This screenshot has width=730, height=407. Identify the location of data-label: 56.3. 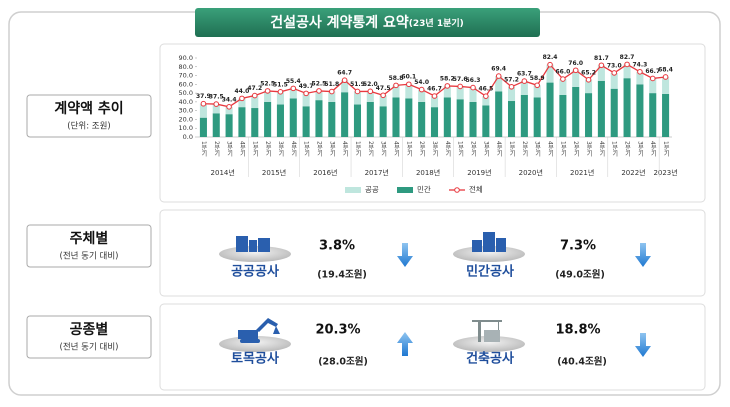
(473, 80).